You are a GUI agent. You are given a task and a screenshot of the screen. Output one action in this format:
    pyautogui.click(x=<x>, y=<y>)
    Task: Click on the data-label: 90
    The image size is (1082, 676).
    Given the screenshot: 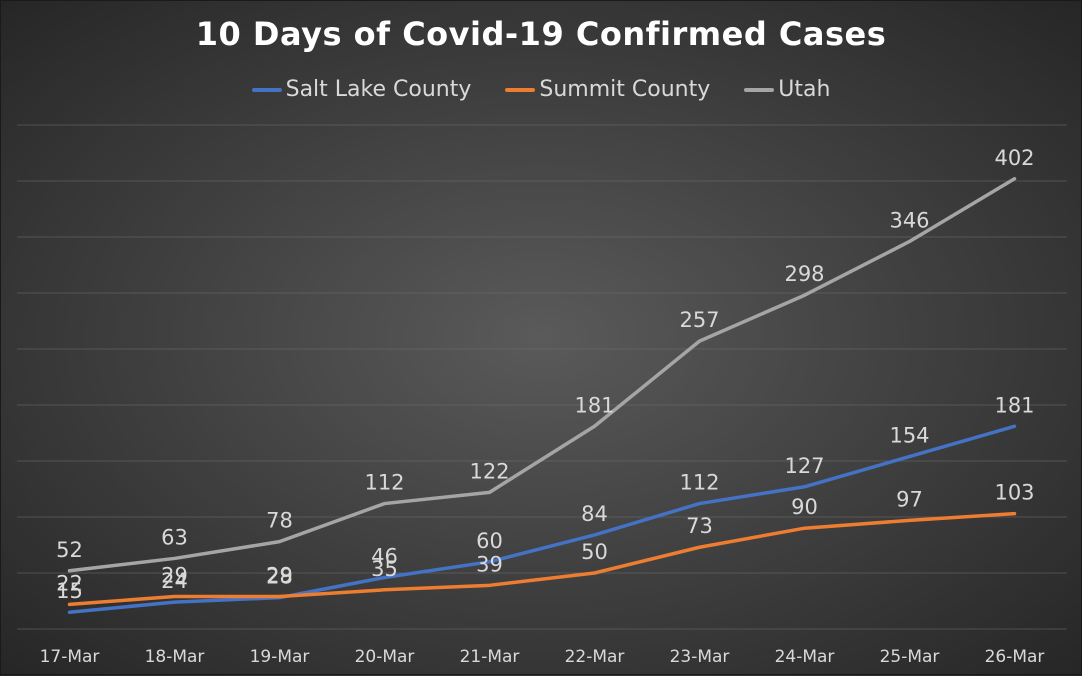 What is the action you would take?
    pyautogui.click(x=804, y=507)
    